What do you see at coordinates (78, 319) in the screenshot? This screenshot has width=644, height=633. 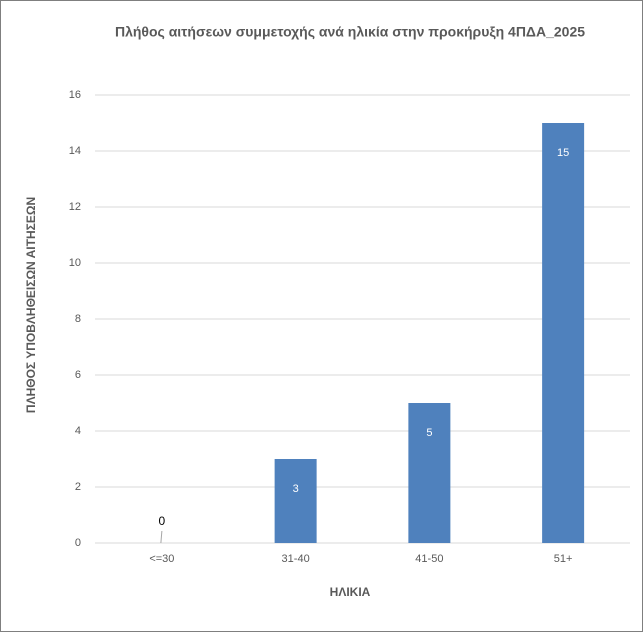 I see `y-tick-label: 8` at bounding box center [78, 319].